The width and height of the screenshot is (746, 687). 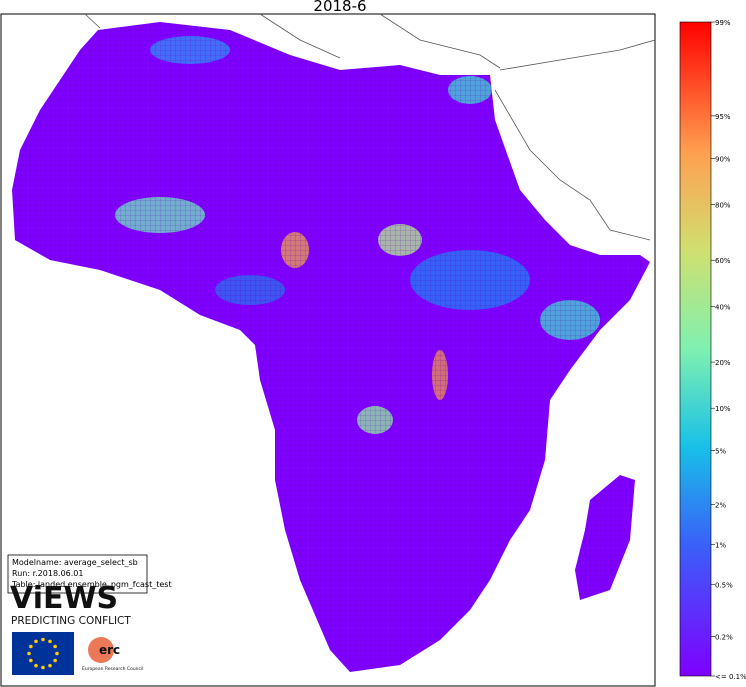 What do you see at coordinates (730, 677) in the screenshot?
I see `colorbar-tick-label: <= 0.1%` at bounding box center [730, 677].